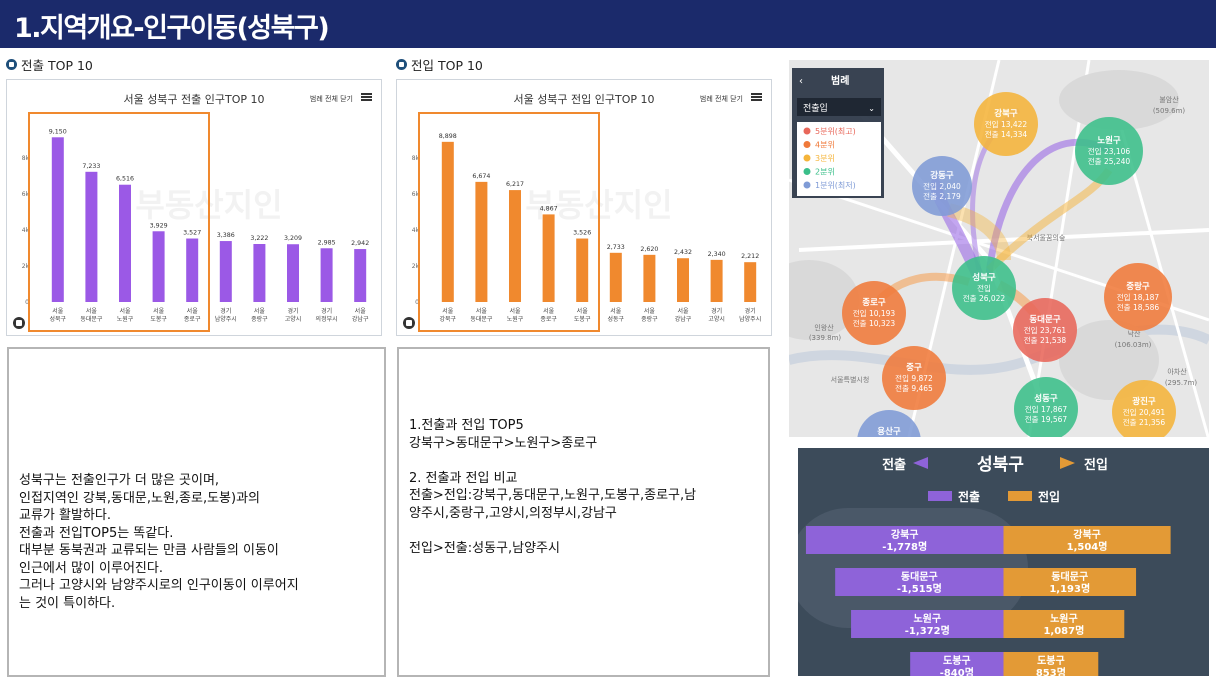 The width and height of the screenshot is (1216, 684). What do you see at coordinates (1046, 398) in the screenshot?
I see `district-name: 성동구` at bounding box center [1046, 398].